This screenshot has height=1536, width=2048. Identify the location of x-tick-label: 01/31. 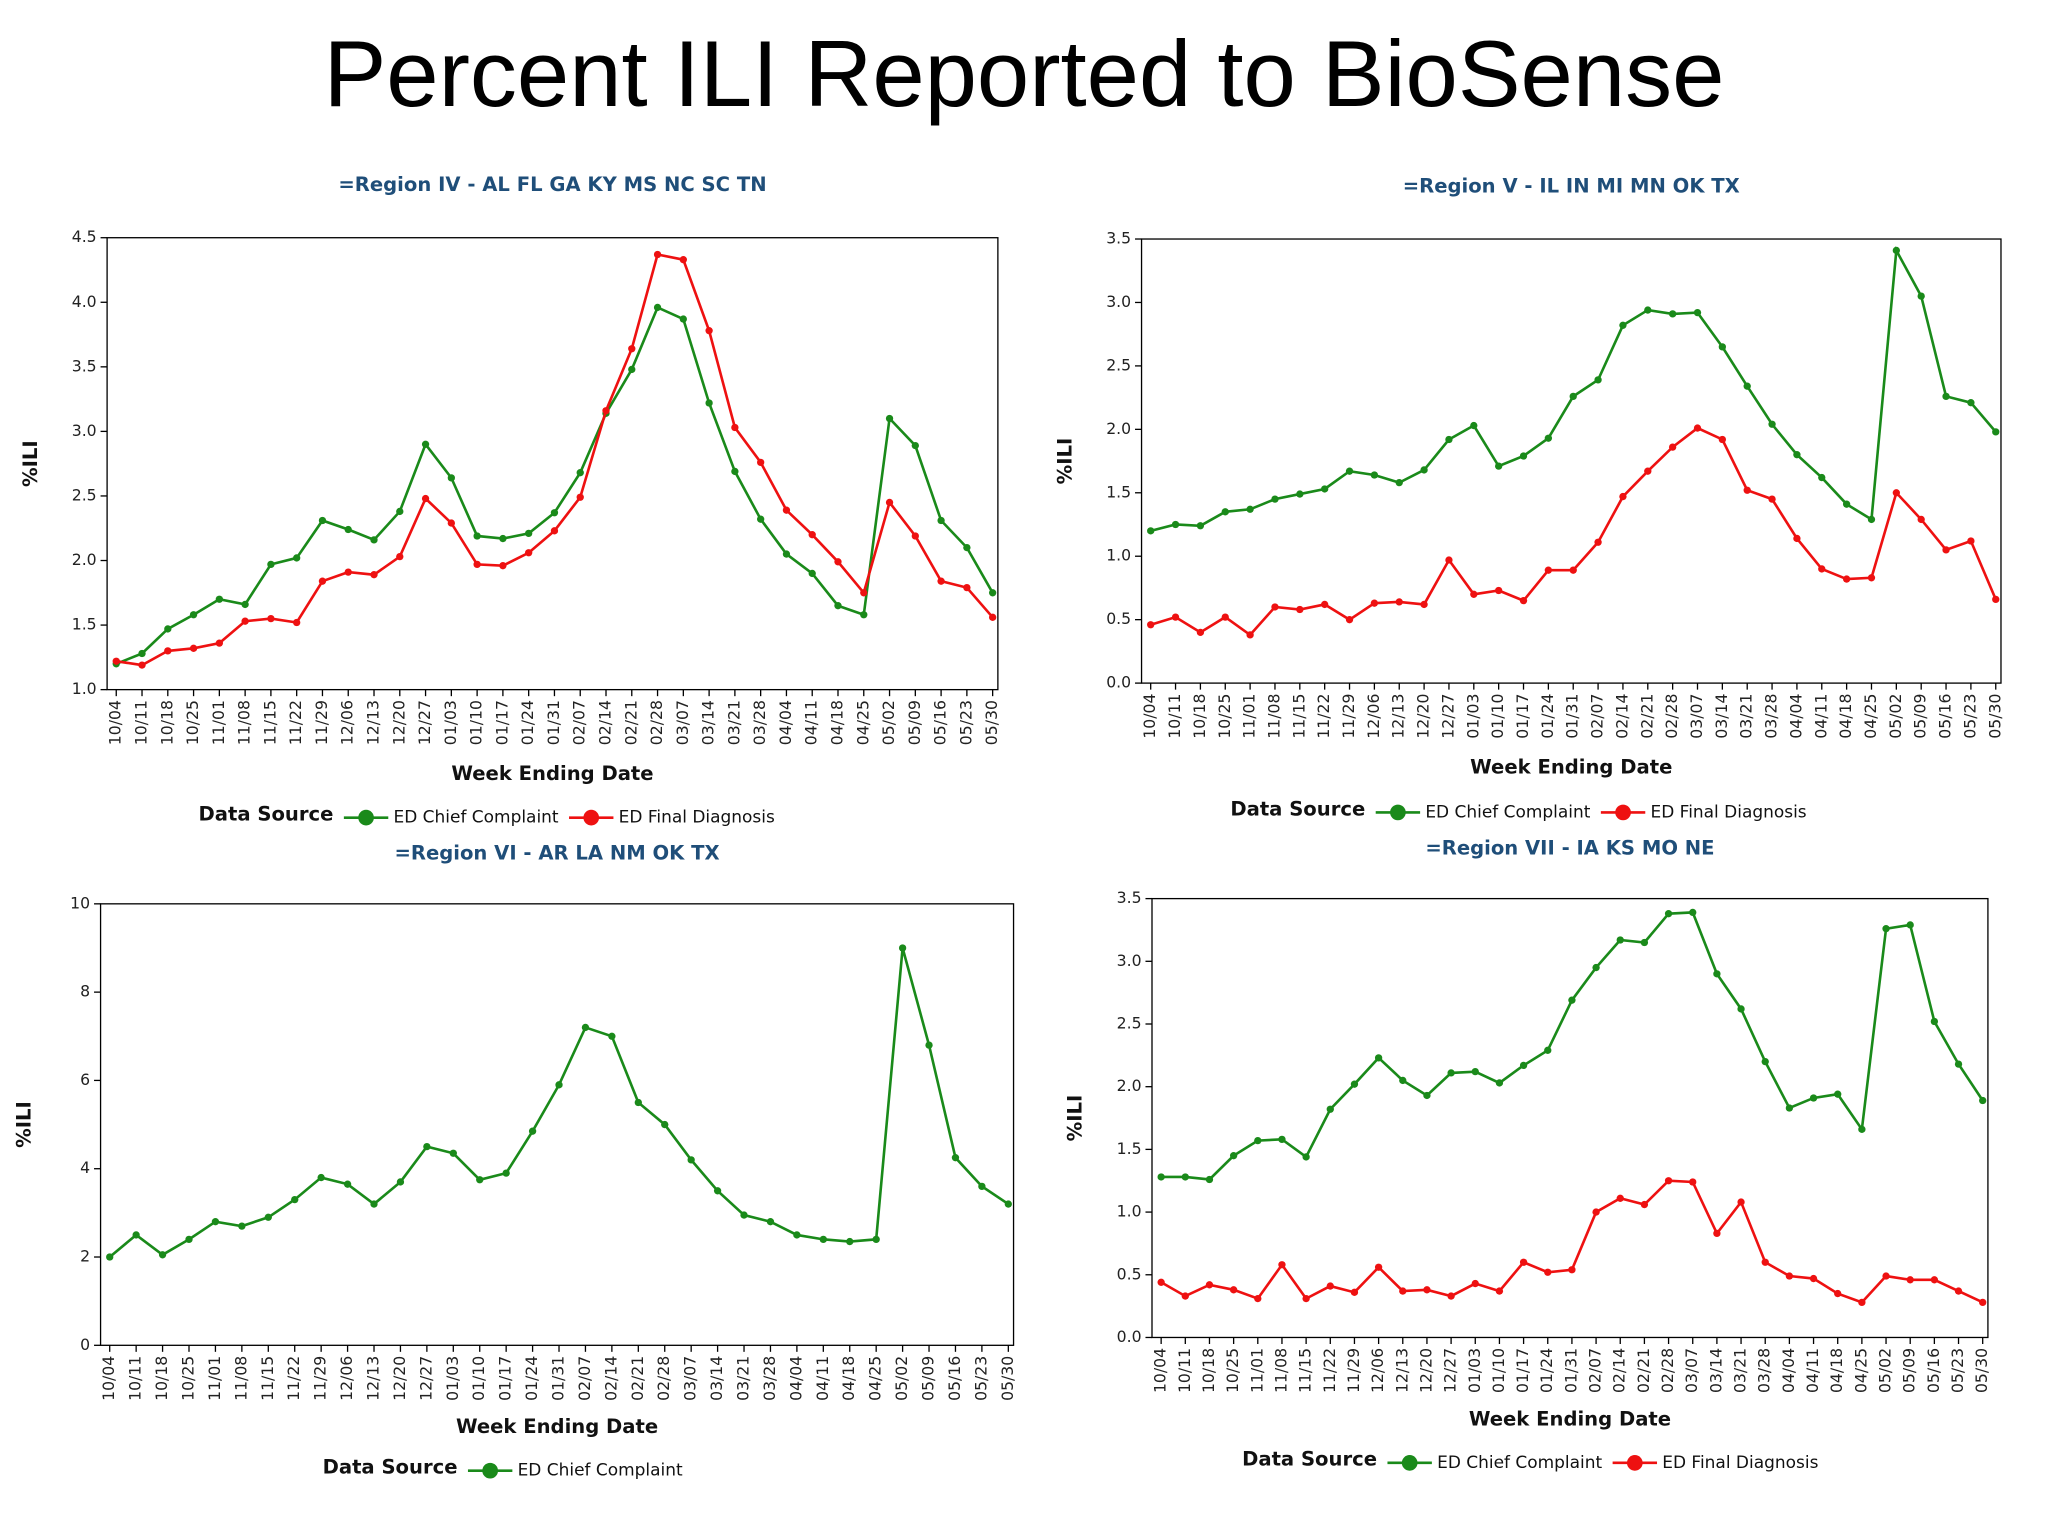
(558, 1378).